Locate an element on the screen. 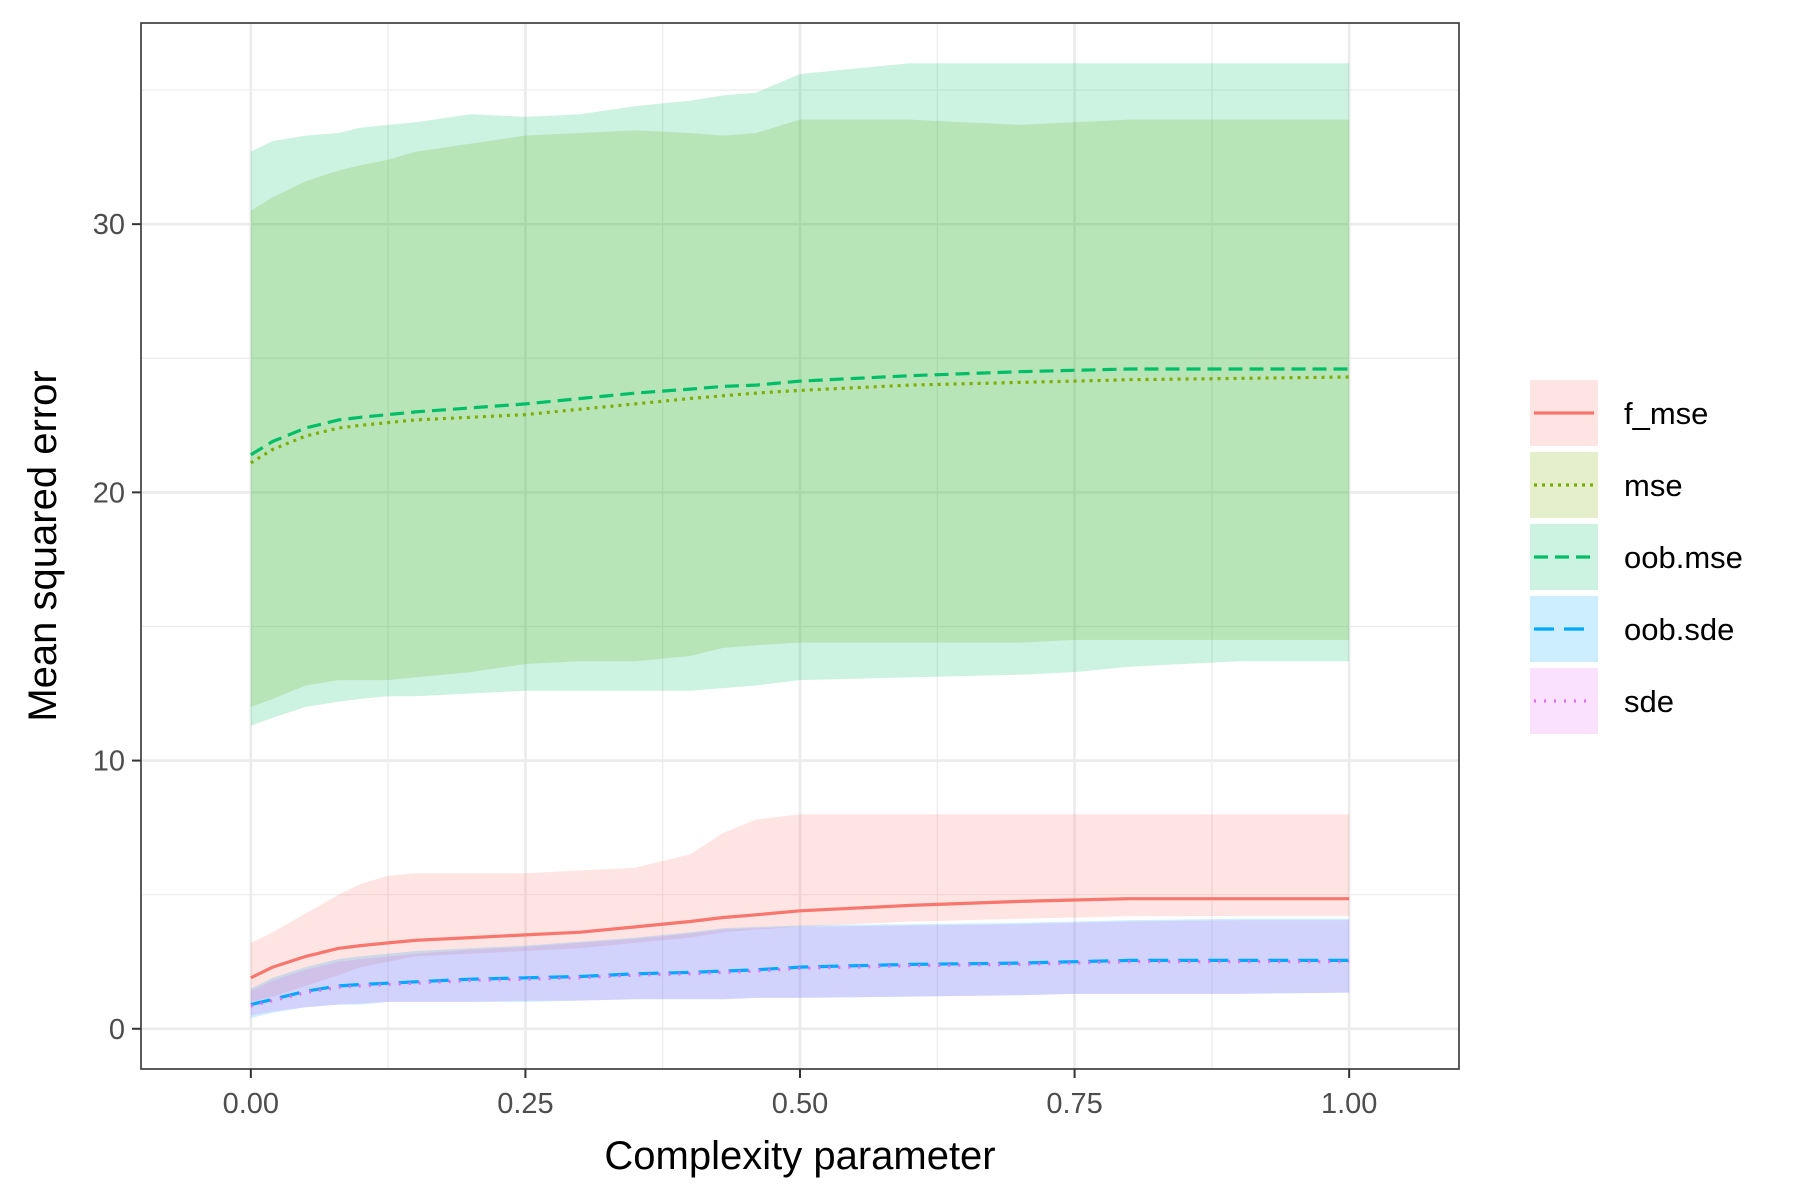 This screenshot has height=1200, width=1800. legend-item-oob-mse: oob.mse is located at coordinates (1636, 557).